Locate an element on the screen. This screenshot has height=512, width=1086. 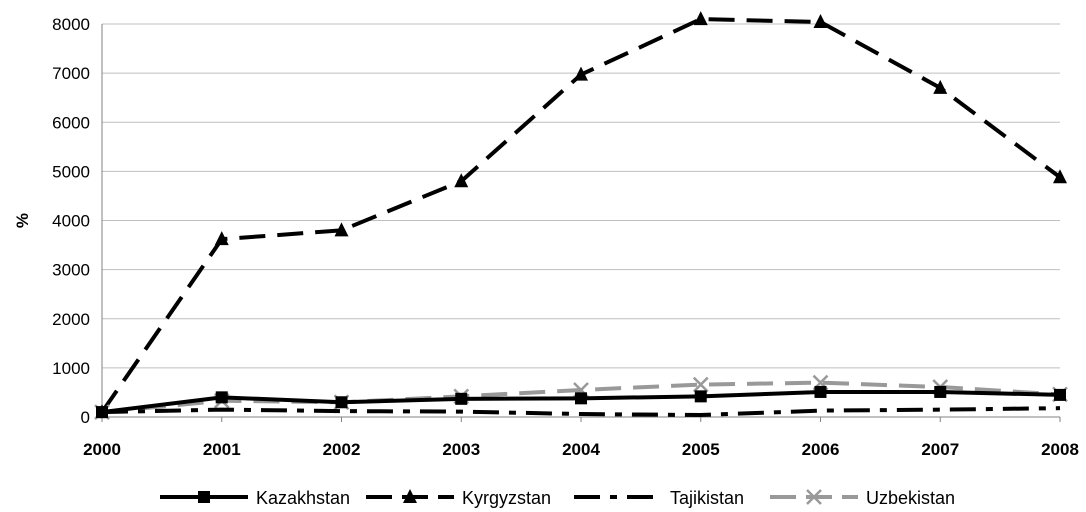
series-kazakhstan is located at coordinates (581, 402).